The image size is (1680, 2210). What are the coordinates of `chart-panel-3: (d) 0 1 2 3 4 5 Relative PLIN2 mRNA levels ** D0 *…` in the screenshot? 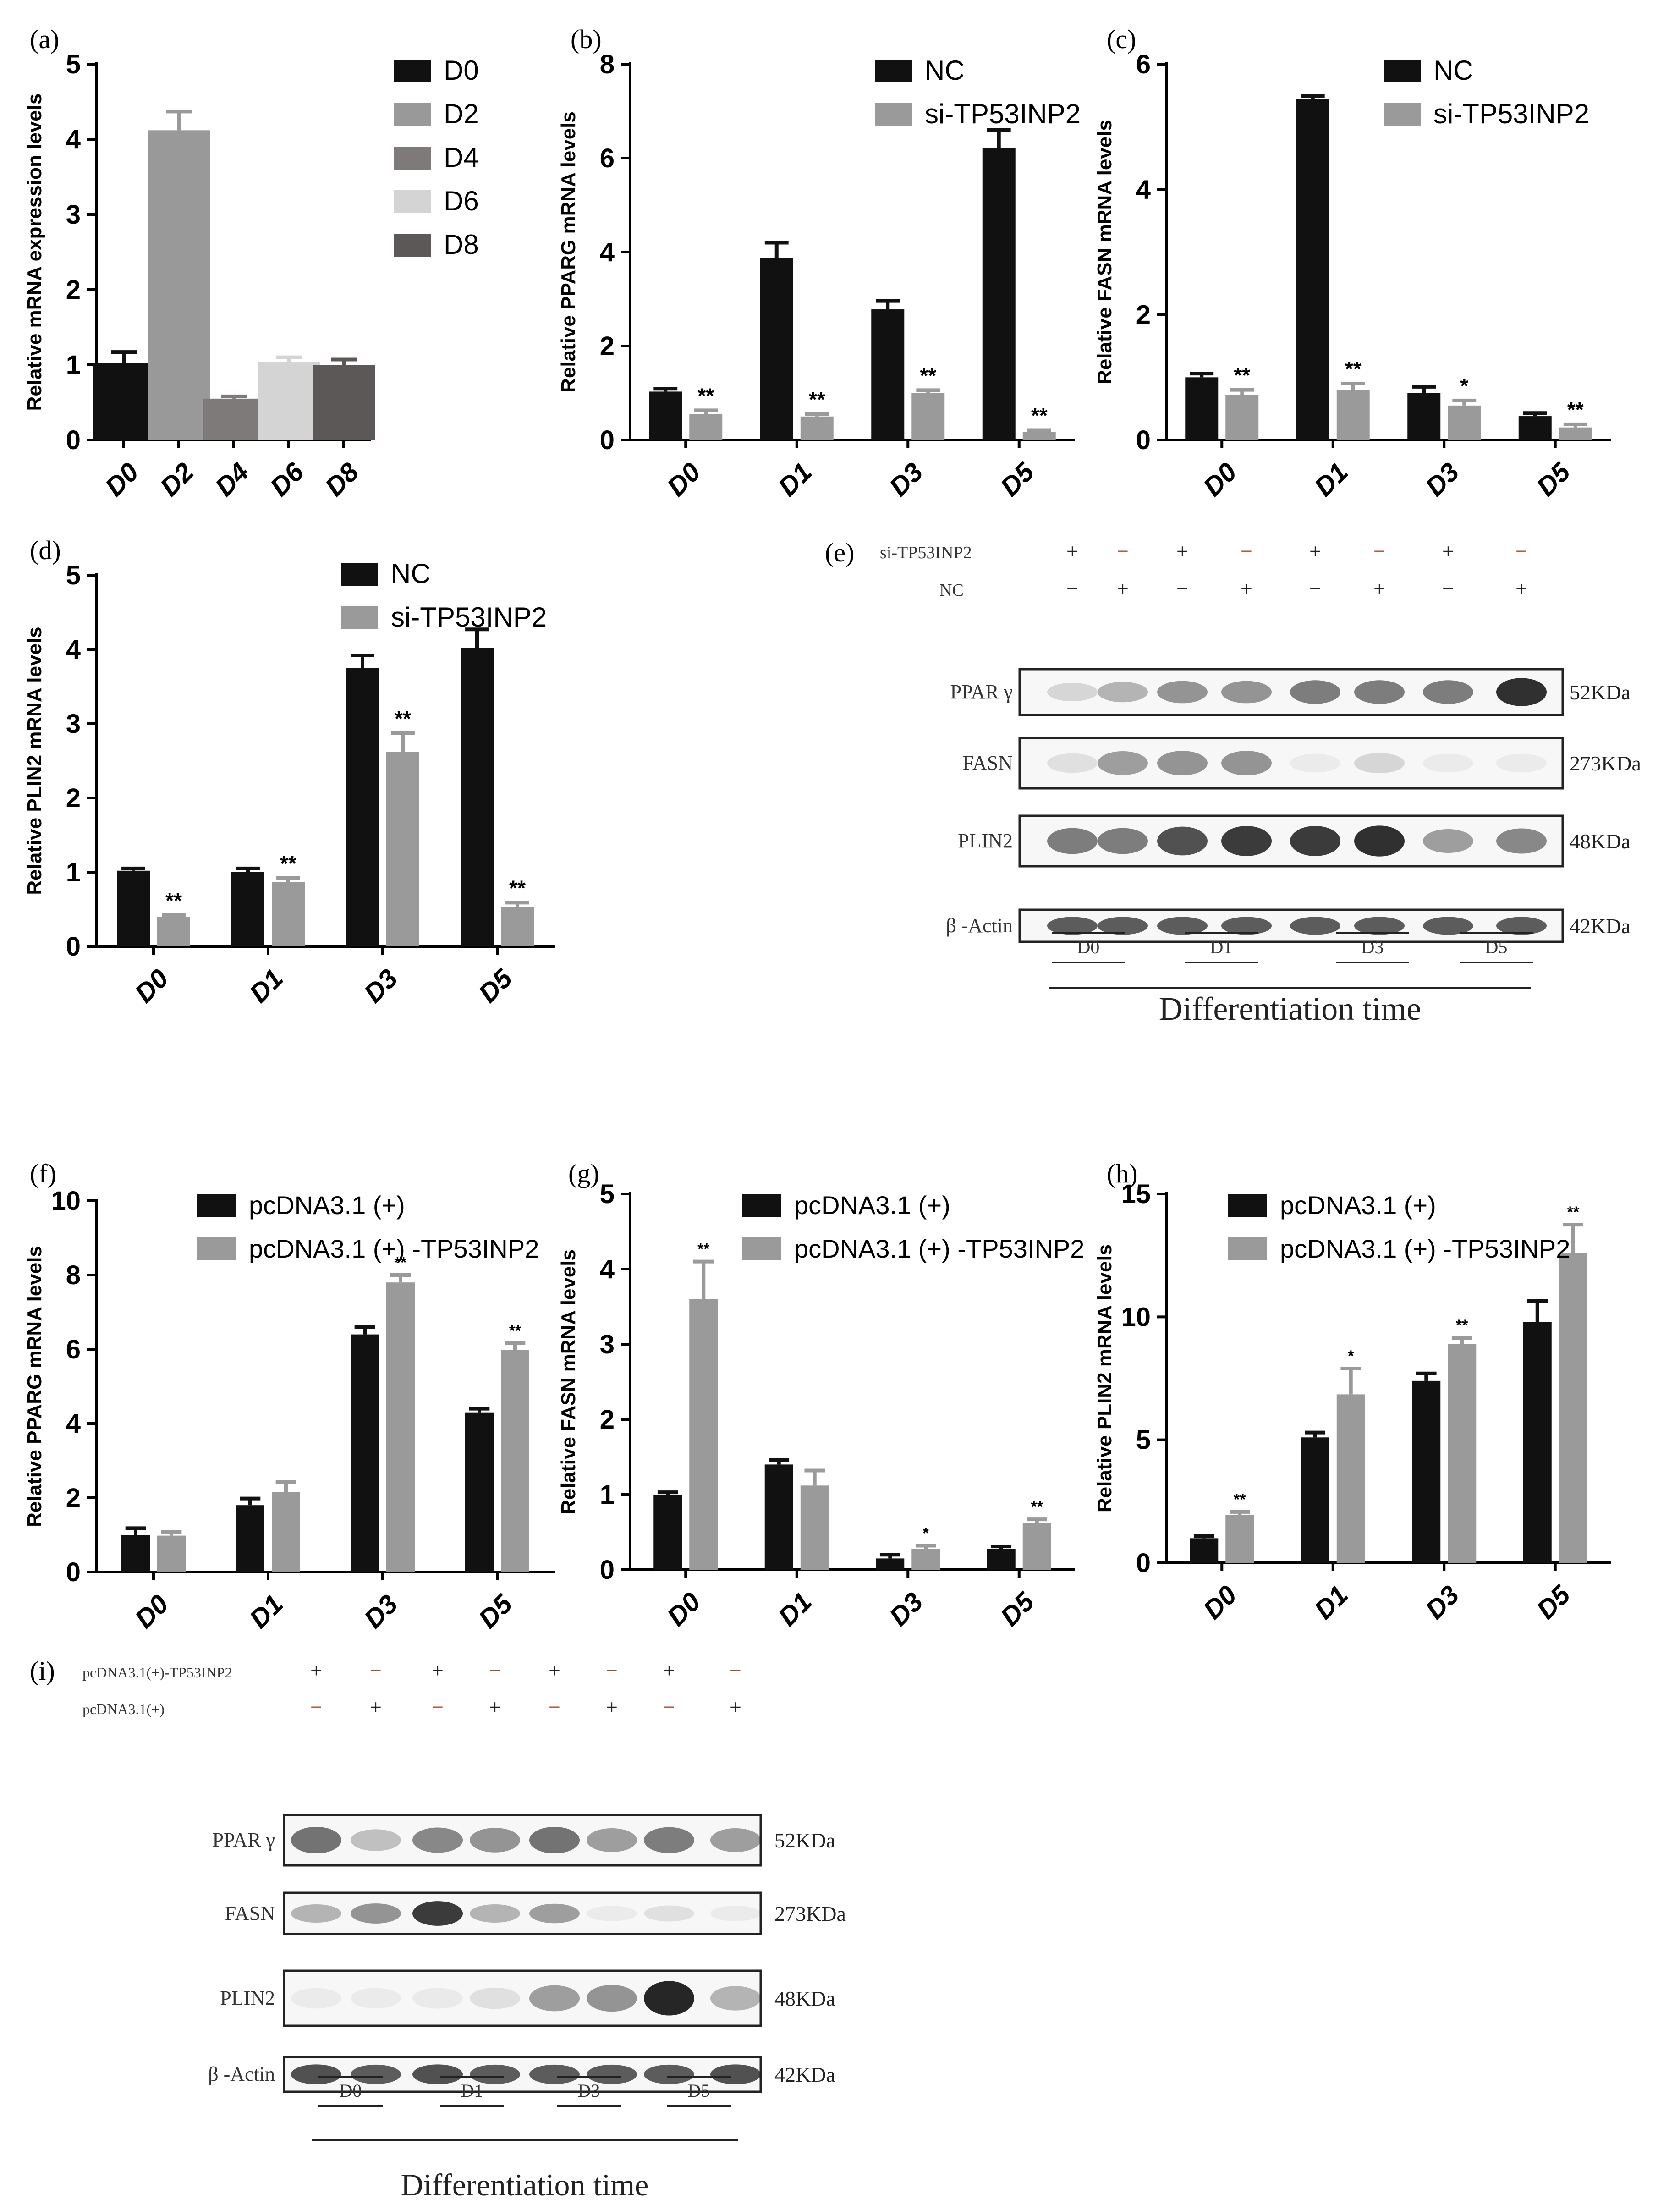 It's located at (289, 771).